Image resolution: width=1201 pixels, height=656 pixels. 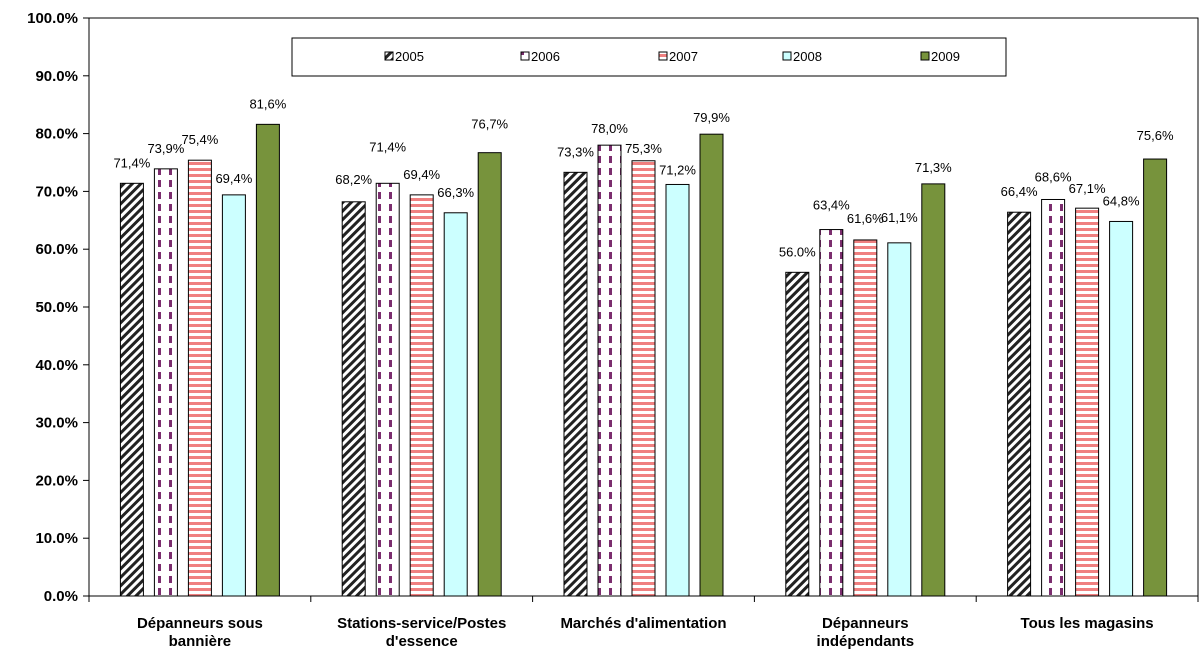 I want to click on legend-label: 2005, so click(x=409, y=56).